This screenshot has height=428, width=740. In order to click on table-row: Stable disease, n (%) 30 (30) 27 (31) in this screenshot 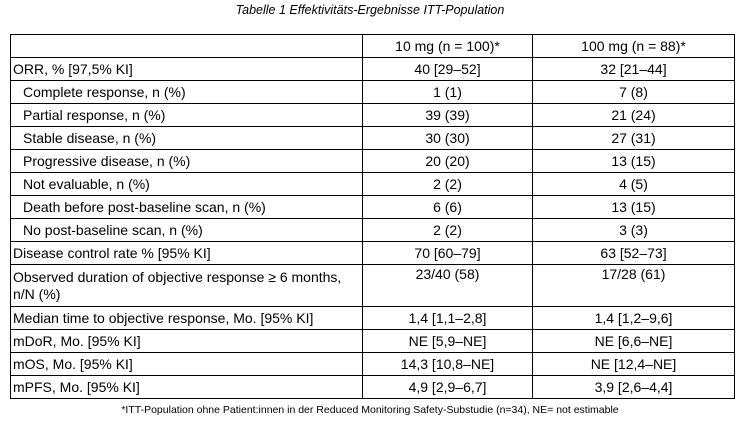, I will do `click(372, 138)`.